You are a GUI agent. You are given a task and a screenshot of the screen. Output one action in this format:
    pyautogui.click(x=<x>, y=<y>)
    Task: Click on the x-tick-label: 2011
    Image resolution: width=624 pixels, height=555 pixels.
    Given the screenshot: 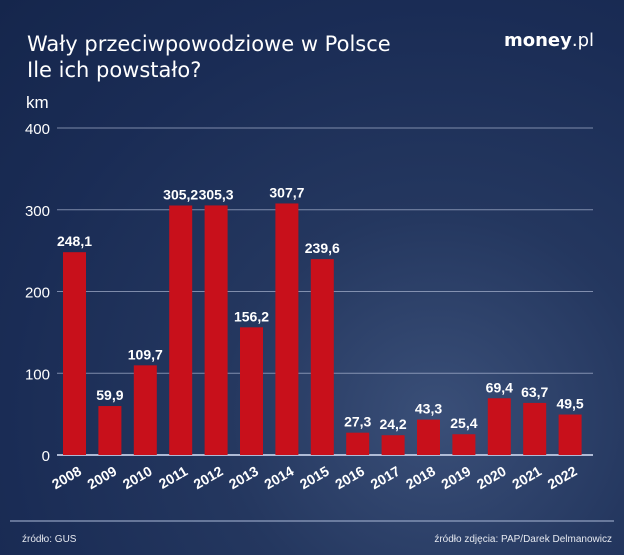 What is the action you would take?
    pyautogui.click(x=173, y=477)
    